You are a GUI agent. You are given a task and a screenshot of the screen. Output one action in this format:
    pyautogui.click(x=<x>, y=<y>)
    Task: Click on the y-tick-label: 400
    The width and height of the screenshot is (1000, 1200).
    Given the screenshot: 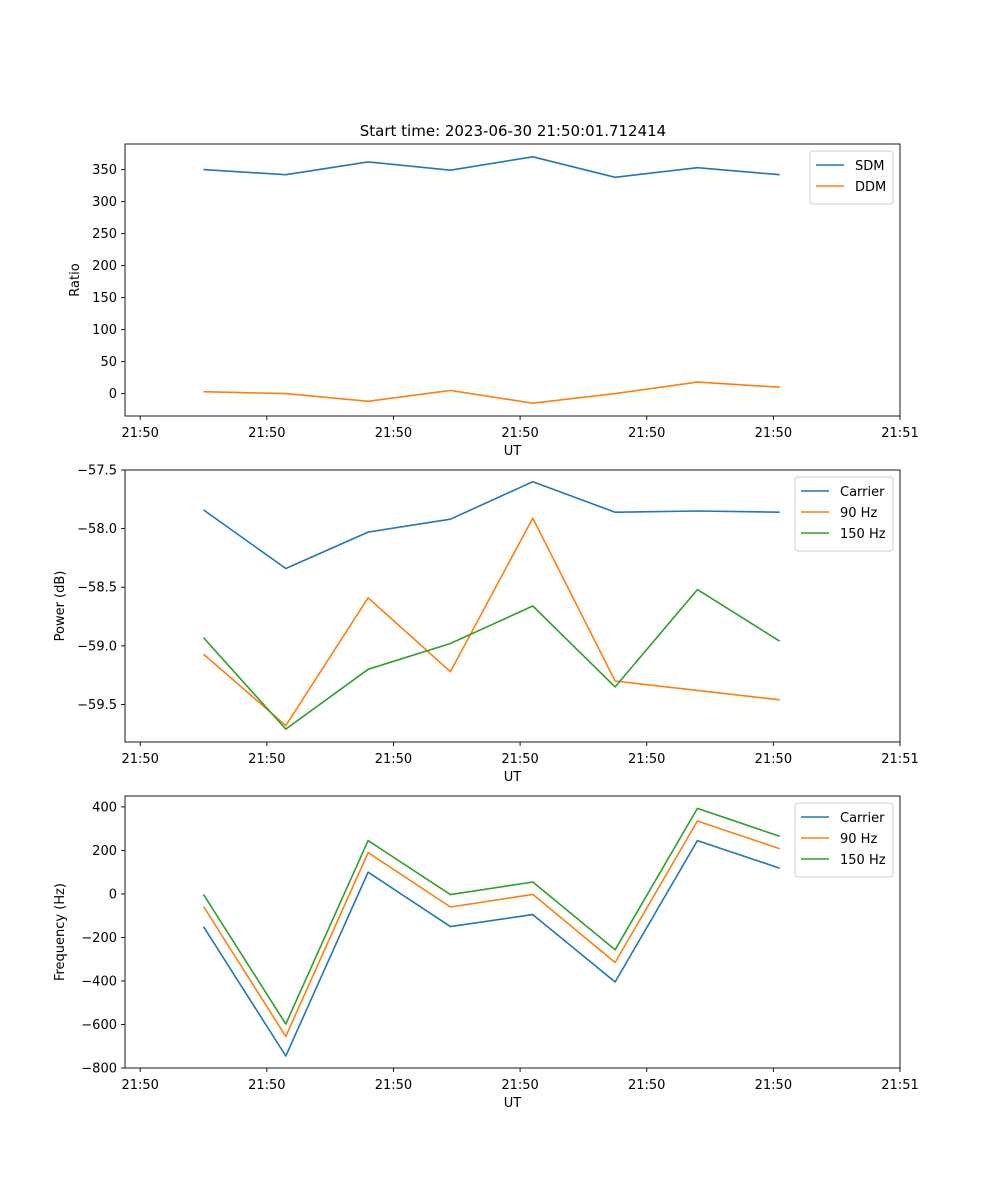 What is the action you would take?
    pyautogui.click(x=104, y=807)
    